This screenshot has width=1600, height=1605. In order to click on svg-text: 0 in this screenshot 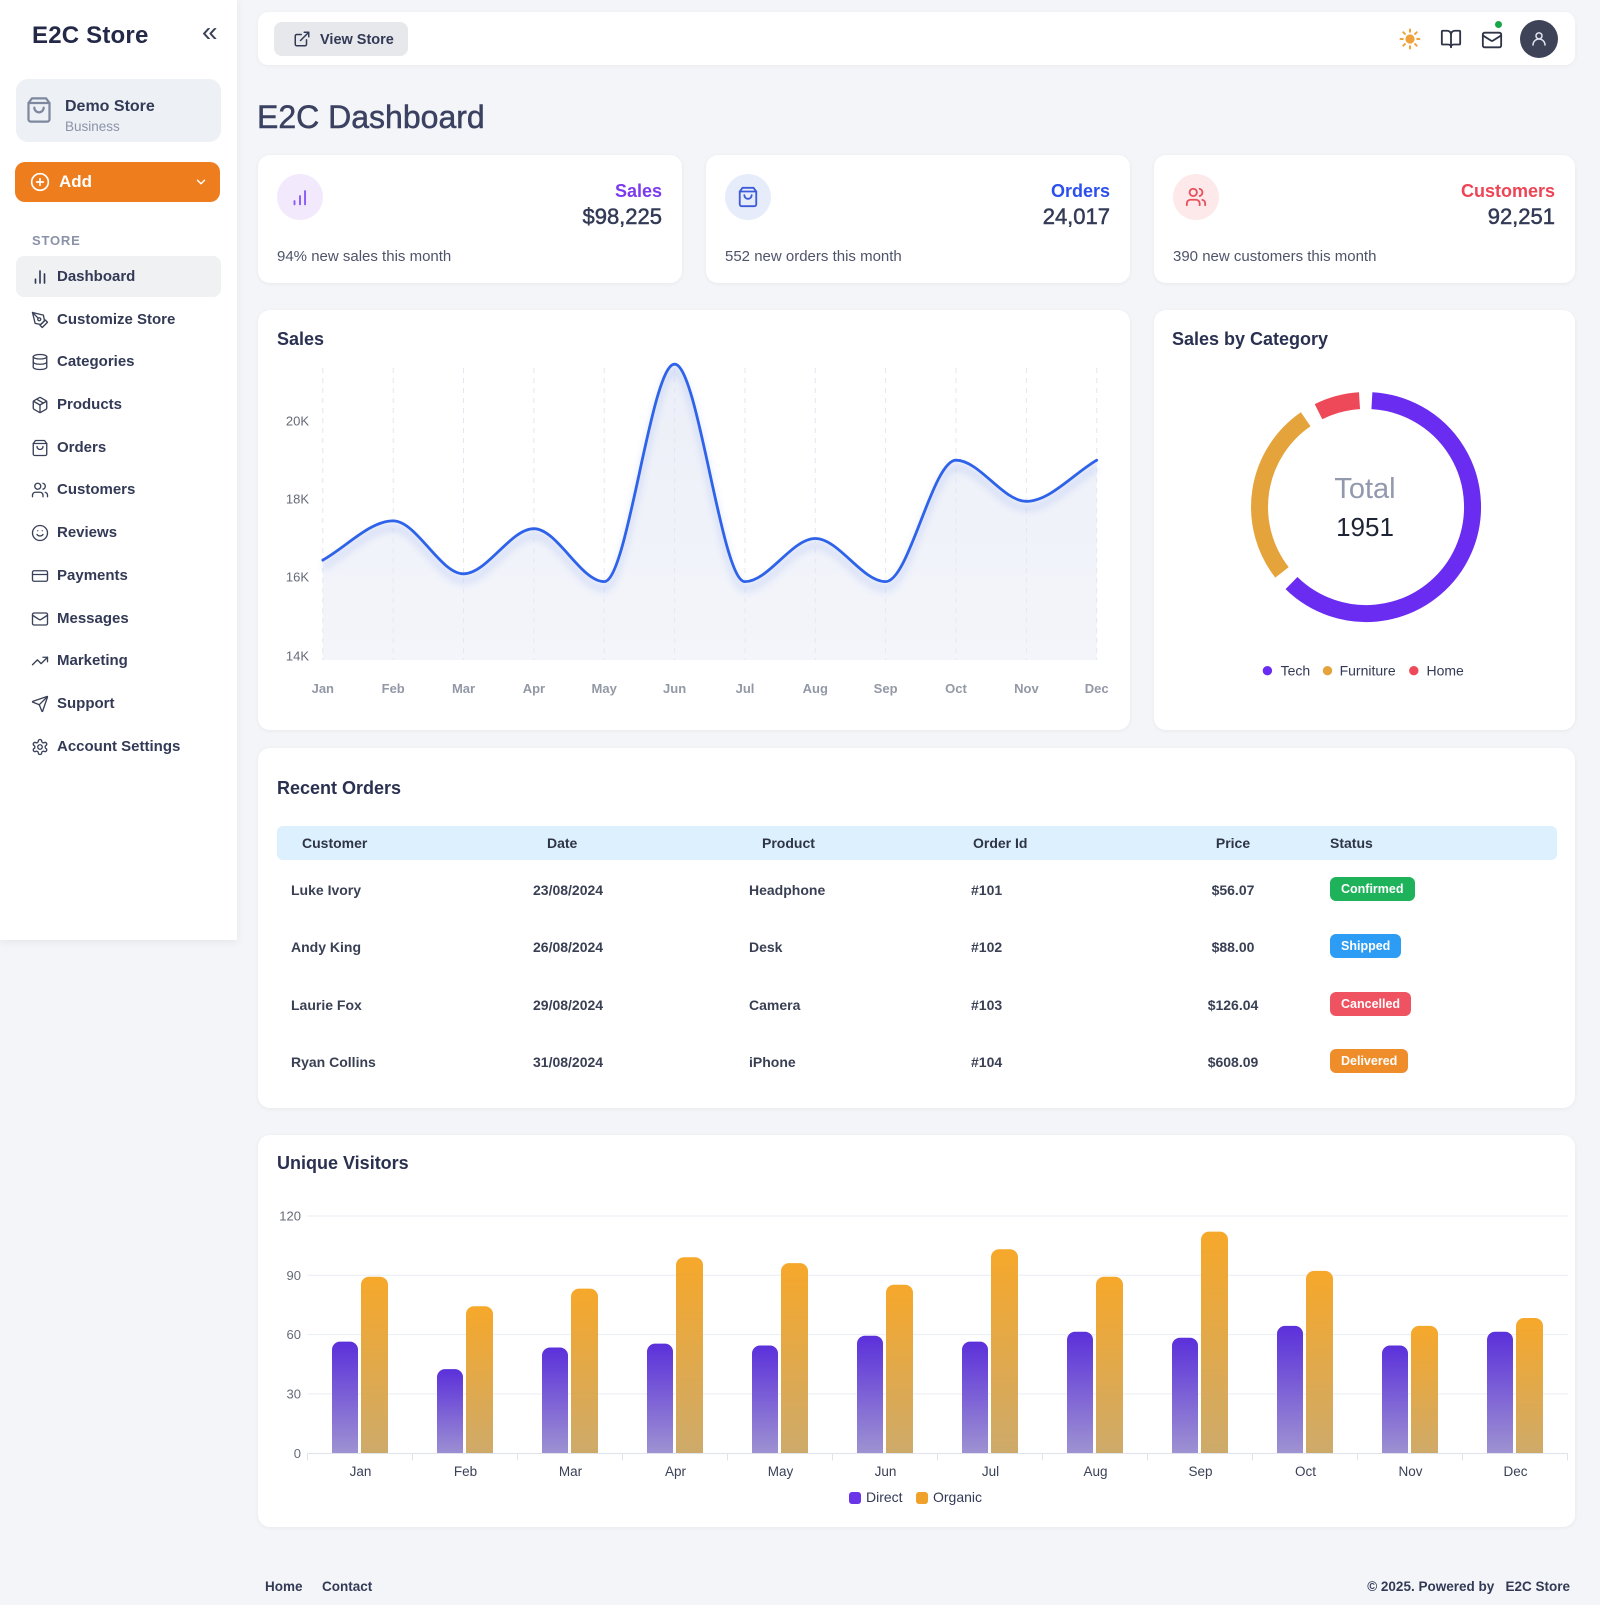, I will do `click(297, 1453)`.